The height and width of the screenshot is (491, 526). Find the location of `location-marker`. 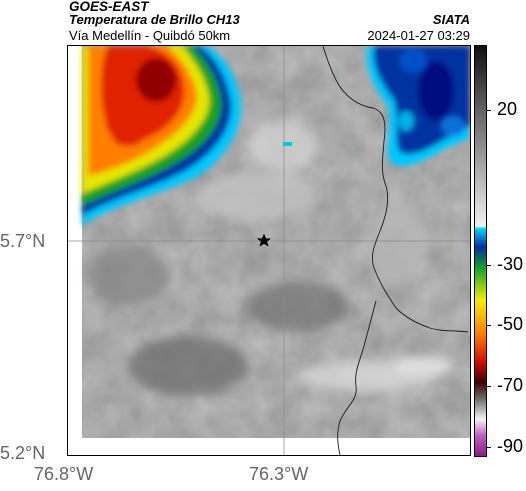

location-marker is located at coordinates (264, 240).